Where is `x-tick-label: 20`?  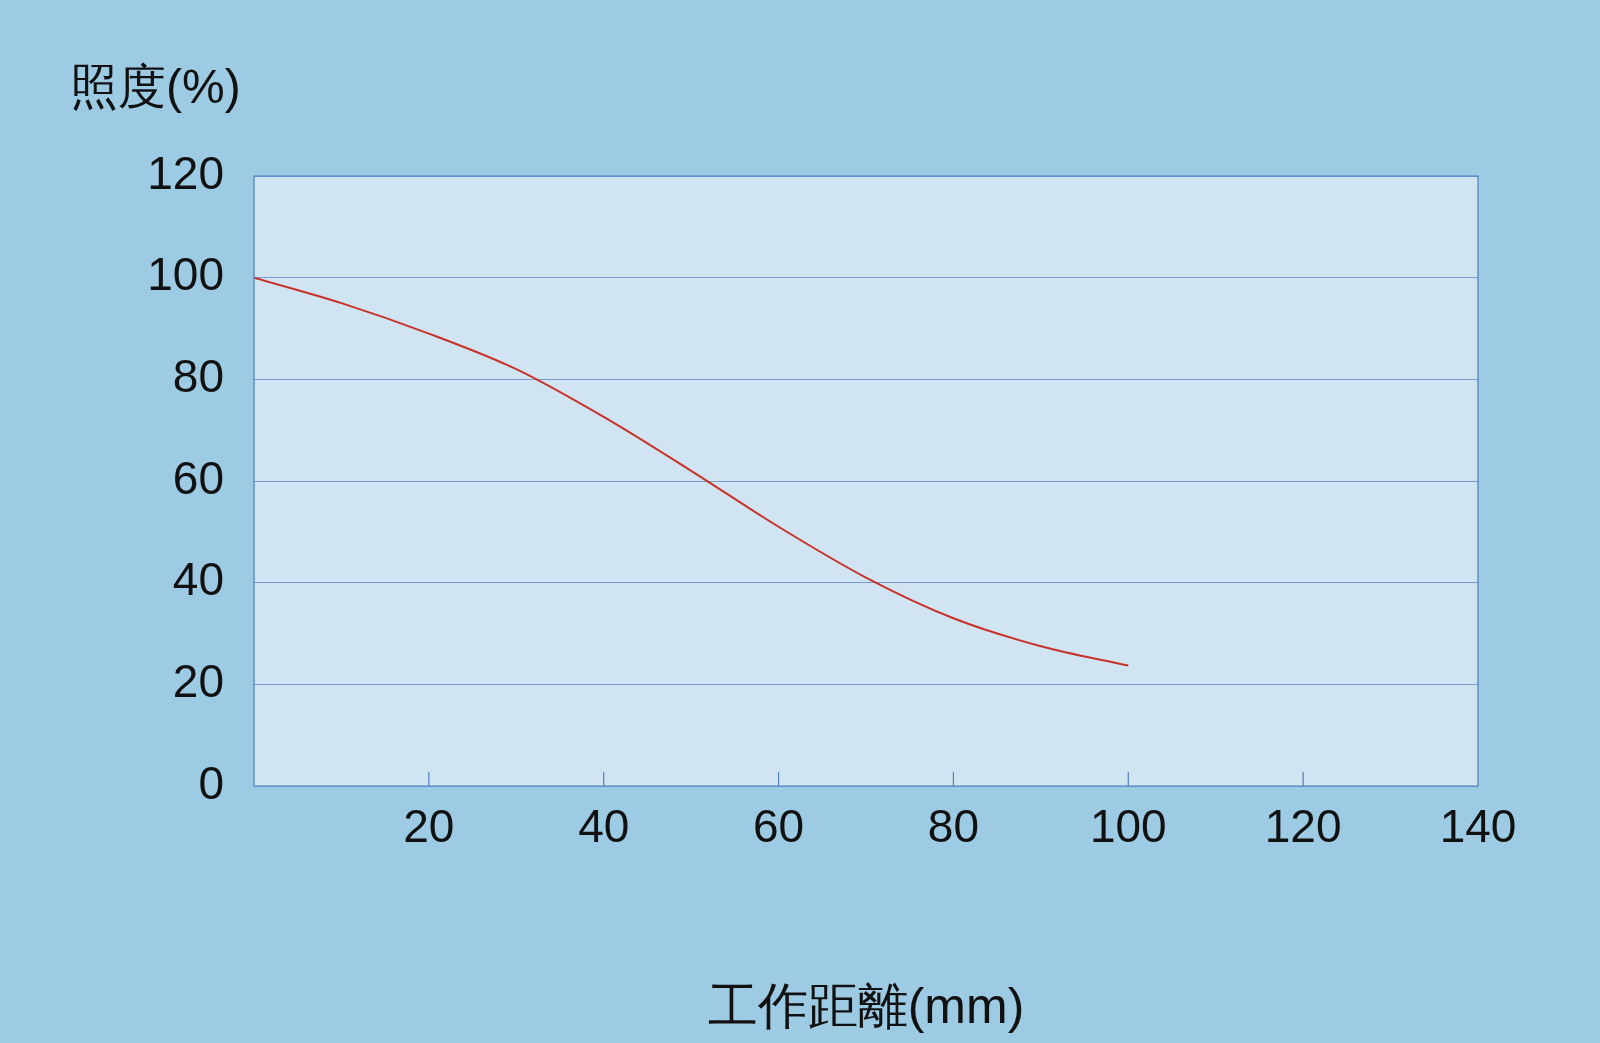 x-tick-label: 20 is located at coordinates (429, 826).